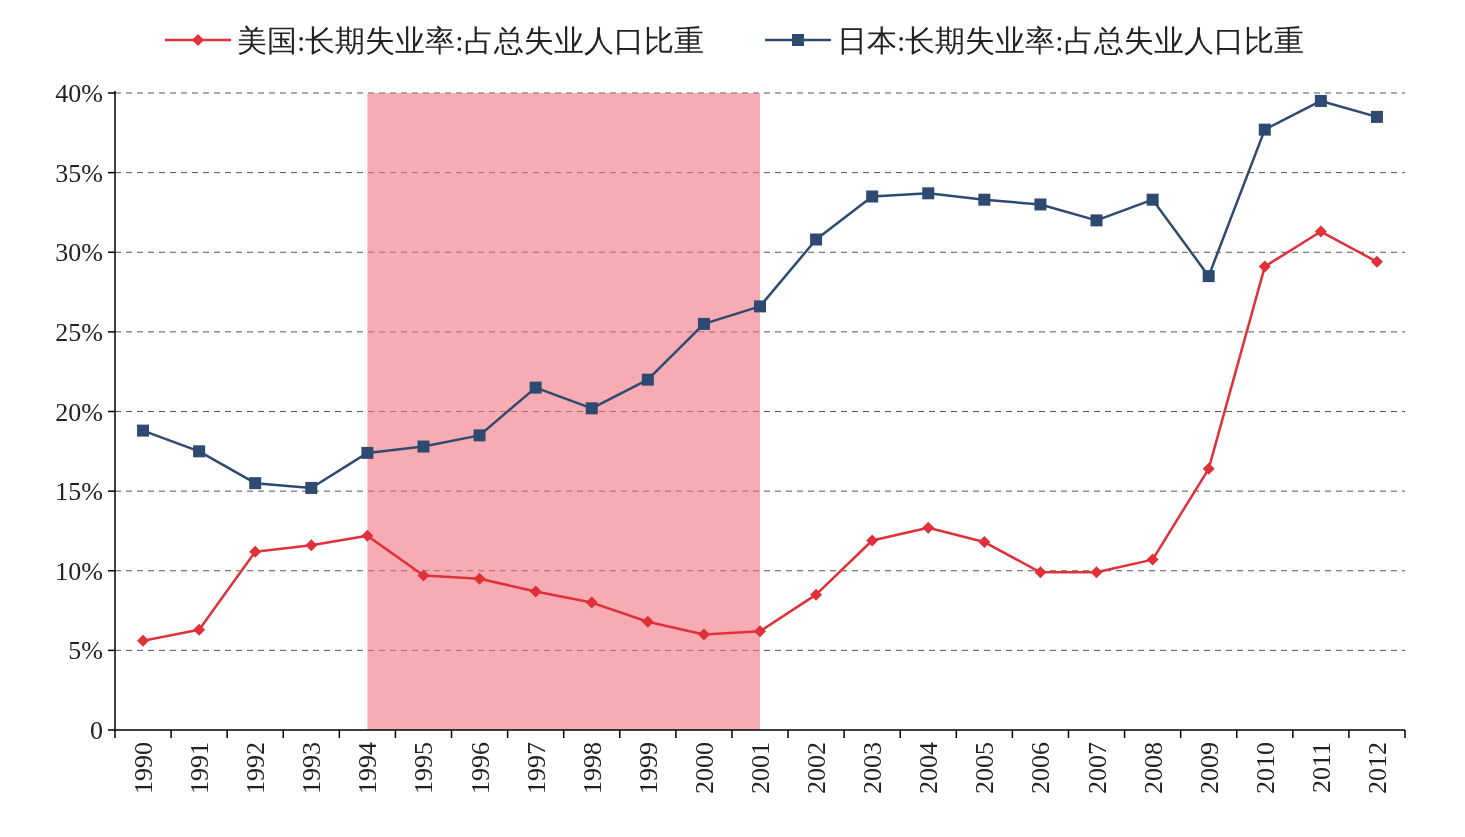 The width and height of the screenshot is (1465, 837). What do you see at coordinates (79, 253) in the screenshot?
I see `y-tick-label: 30%` at bounding box center [79, 253].